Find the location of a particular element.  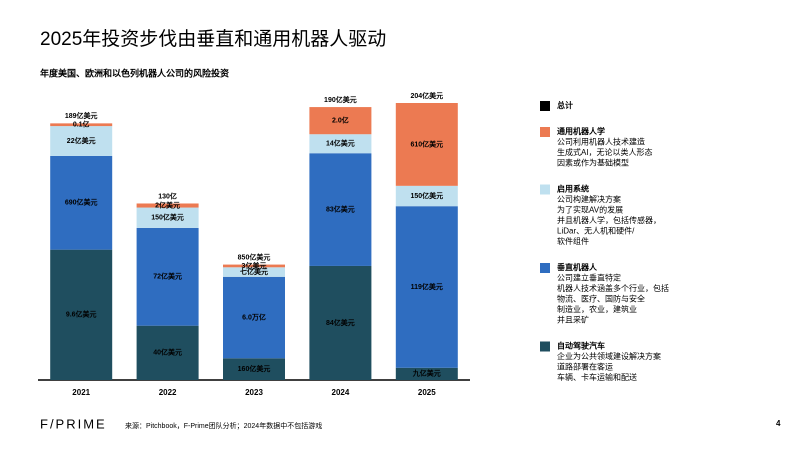

segment-label: 72亿美元 is located at coordinates (167, 276).